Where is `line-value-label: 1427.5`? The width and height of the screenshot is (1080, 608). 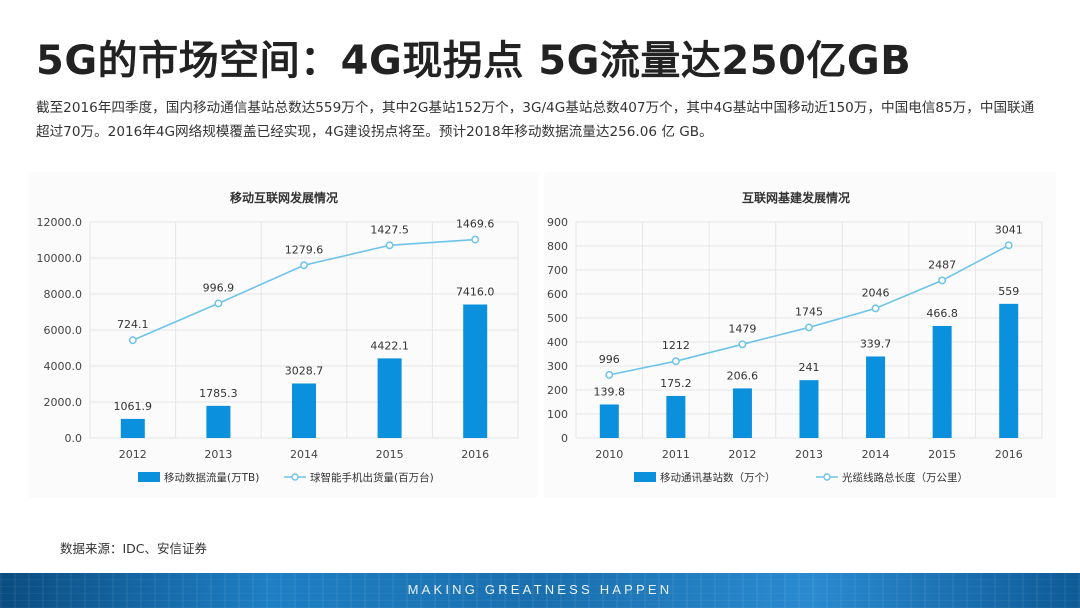 line-value-label: 1427.5 is located at coordinates (389, 229).